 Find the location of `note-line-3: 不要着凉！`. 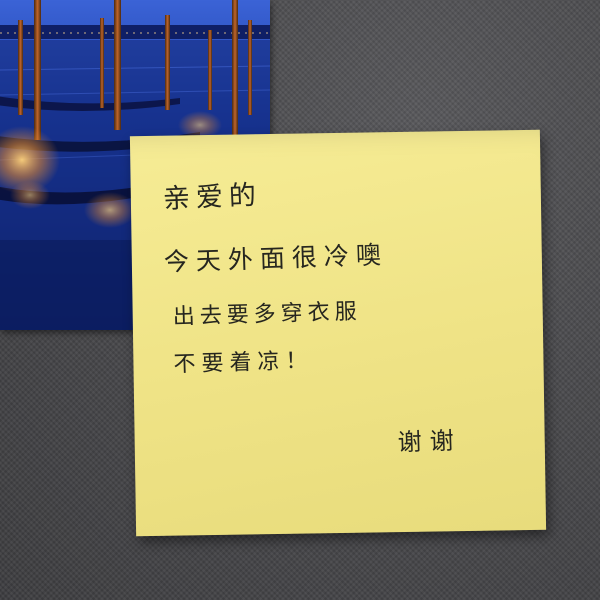

note-line-3: 不要着凉！ is located at coordinates (243, 363).